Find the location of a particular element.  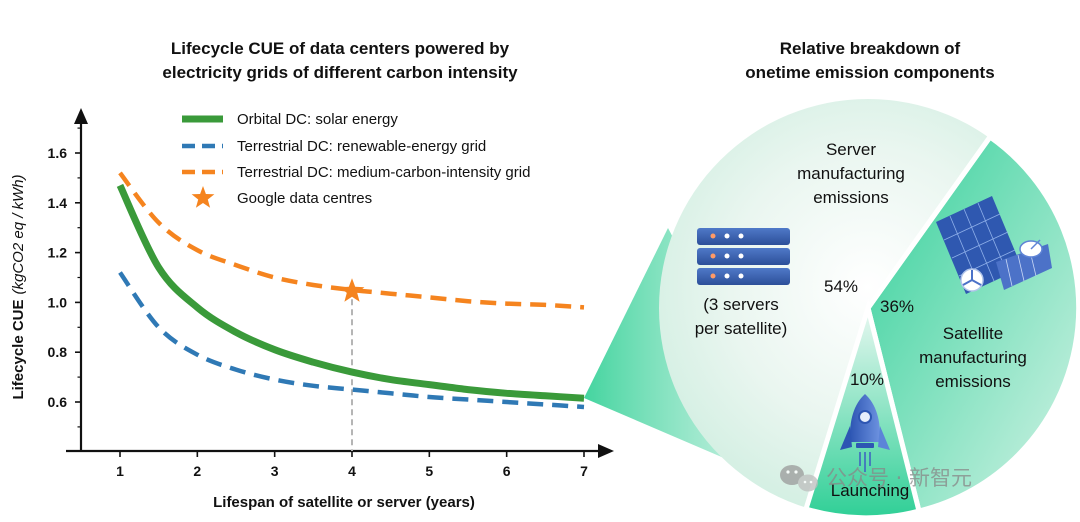

server-label-2: manufacturing is located at coordinates (851, 173).